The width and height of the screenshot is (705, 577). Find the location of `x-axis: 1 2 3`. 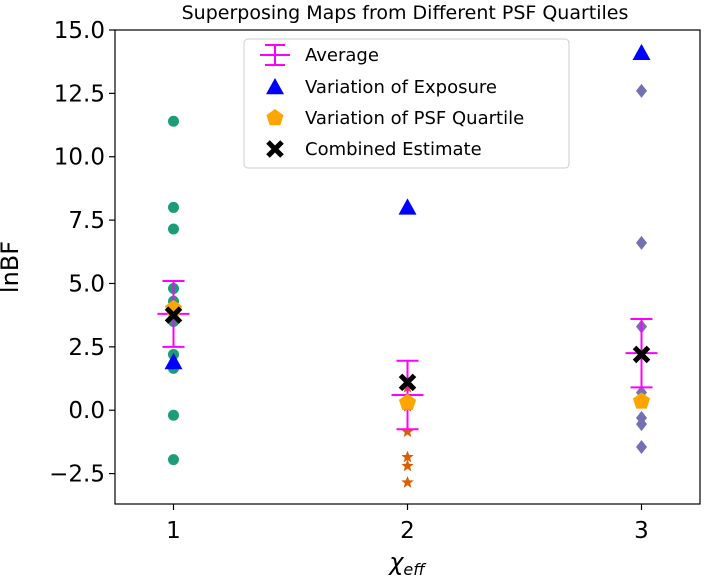

x-axis: 1 2 3 is located at coordinates (407, 524).